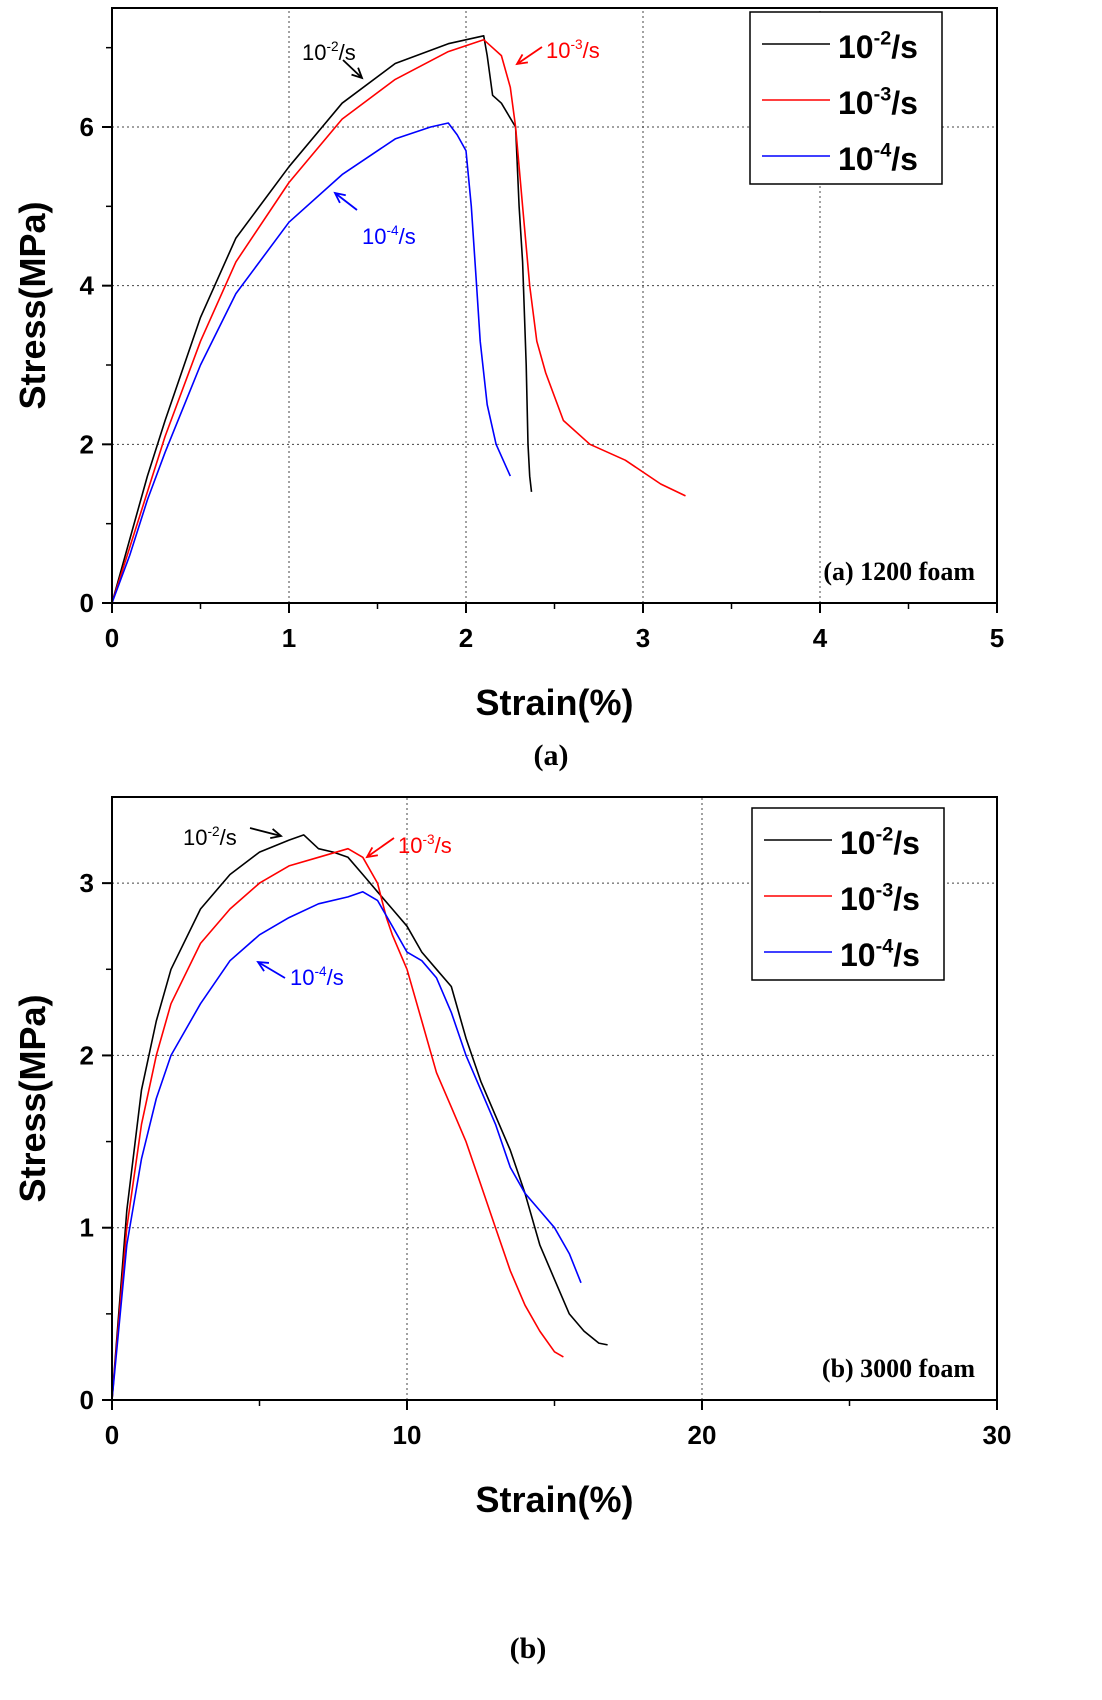  I want to click on panel-annotation: (a) 1200 foam, so click(899, 571).